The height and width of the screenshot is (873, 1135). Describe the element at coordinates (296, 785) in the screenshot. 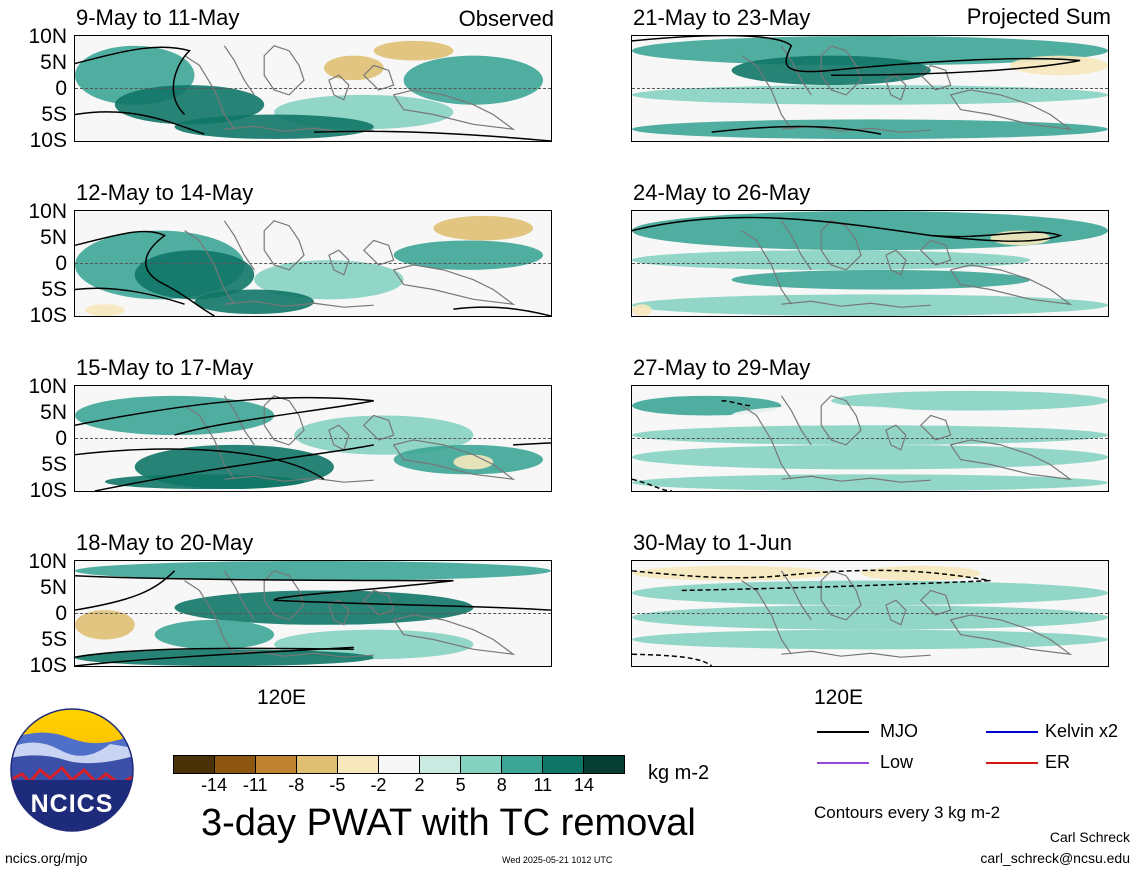

I see `colorbar-tick-label: -8` at that location.